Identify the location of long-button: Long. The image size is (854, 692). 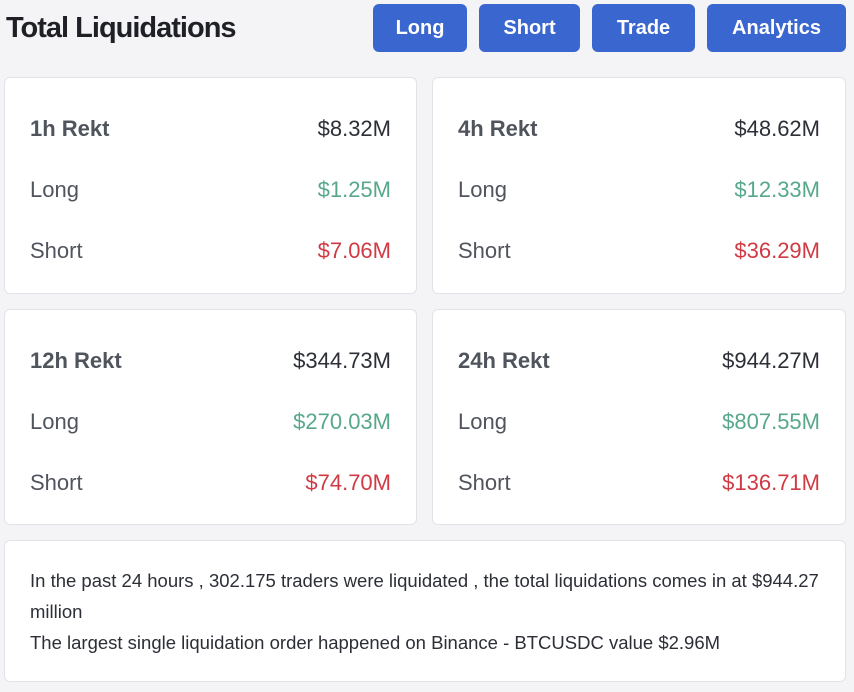
(420, 28).